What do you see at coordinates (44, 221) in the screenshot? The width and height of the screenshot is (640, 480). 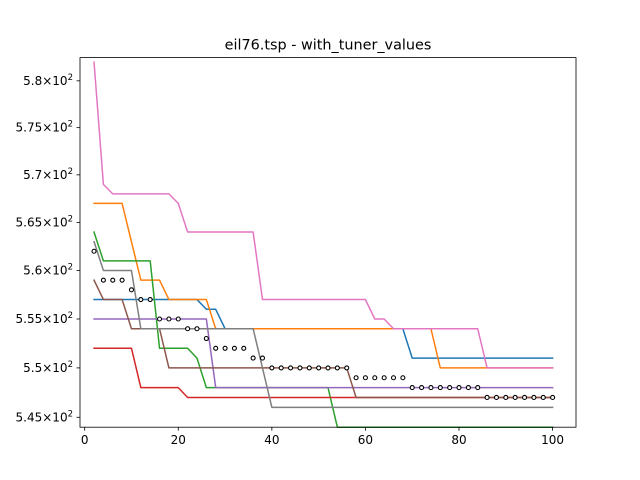 I see `y-tick-label: 5.65×102` at bounding box center [44, 221].